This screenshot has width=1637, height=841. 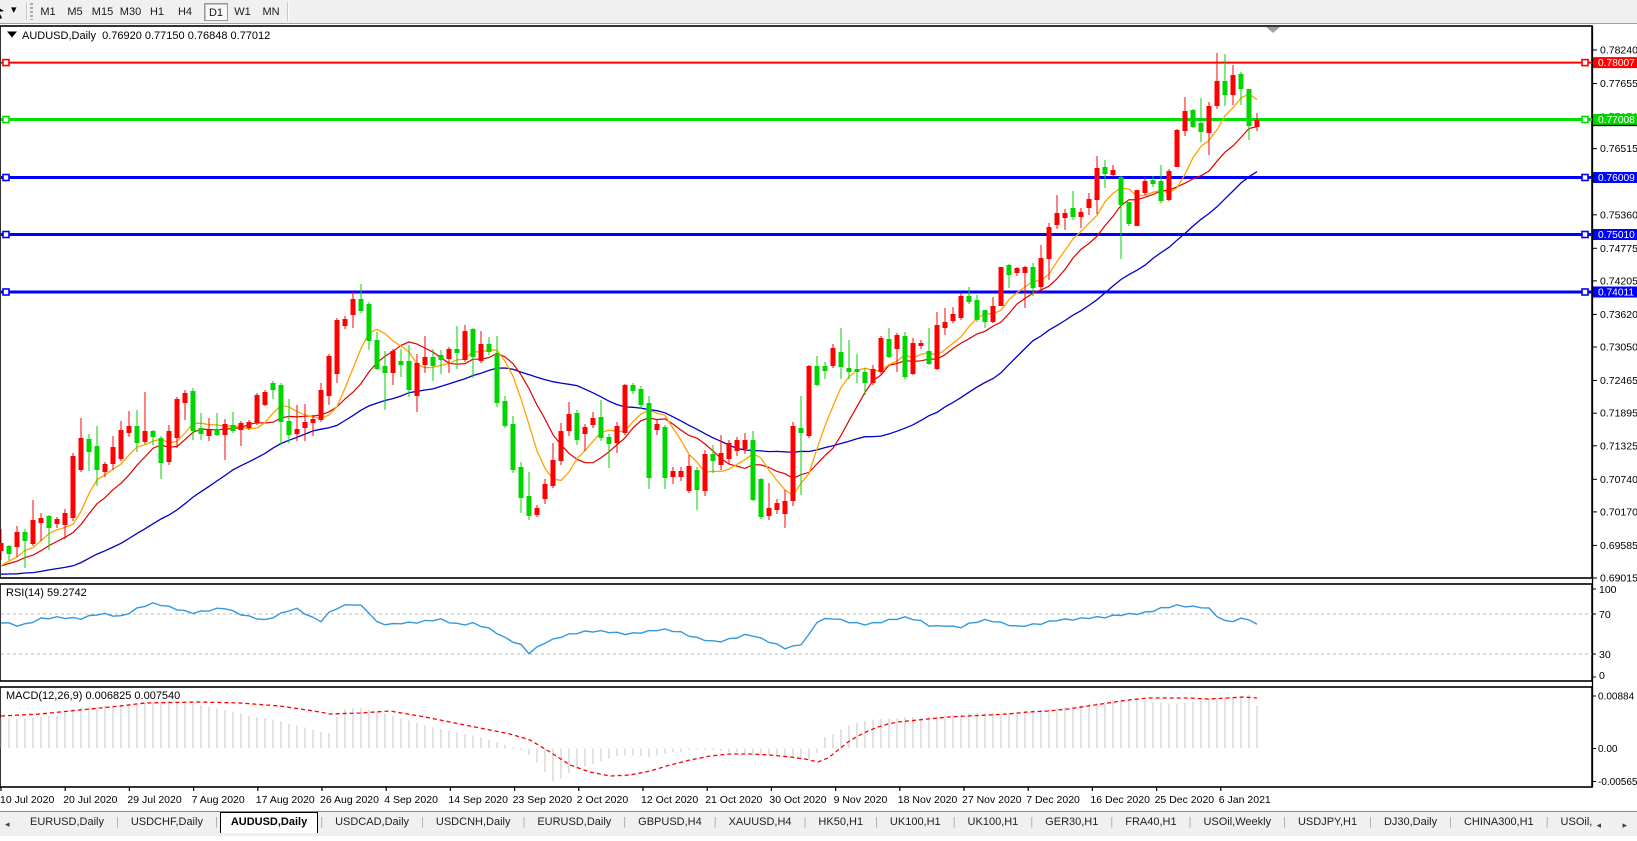 What do you see at coordinates (1605, 655) in the screenshot?
I see `svg-text: 30` at bounding box center [1605, 655].